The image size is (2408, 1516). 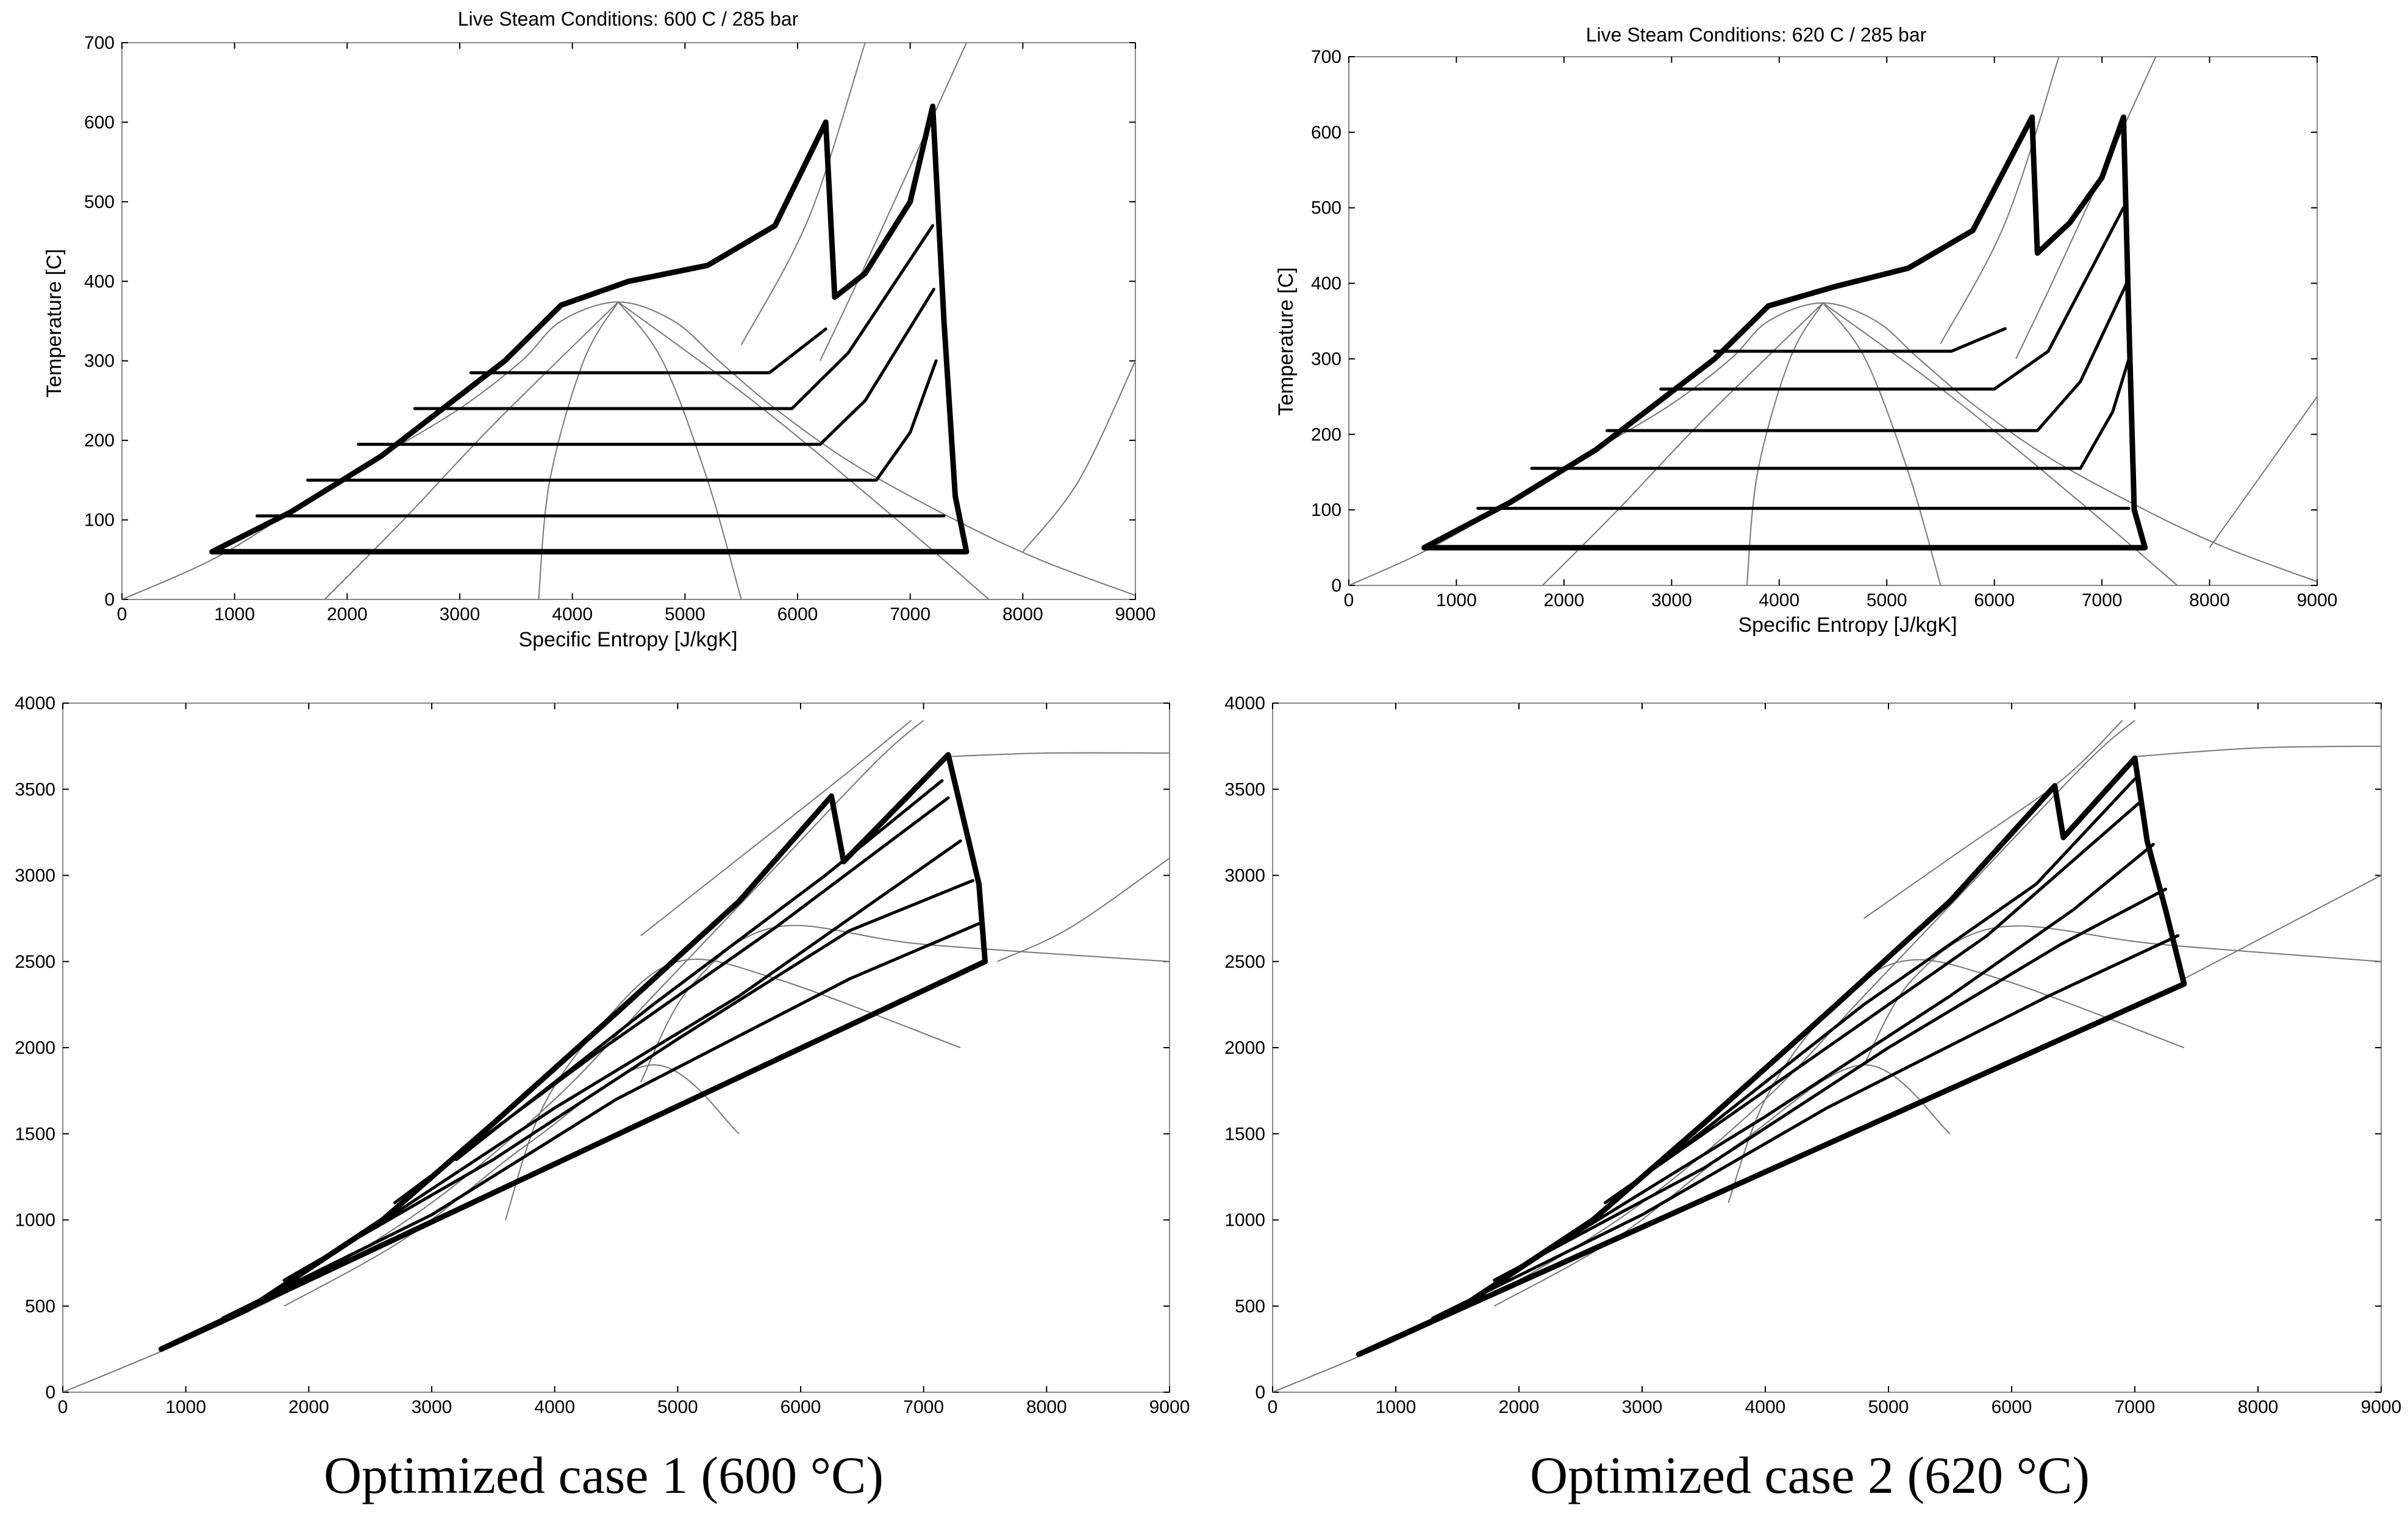 What do you see at coordinates (1286, 341) in the screenshot?
I see `y-axis-label: Temperature [C]` at bounding box center [1286, 341].